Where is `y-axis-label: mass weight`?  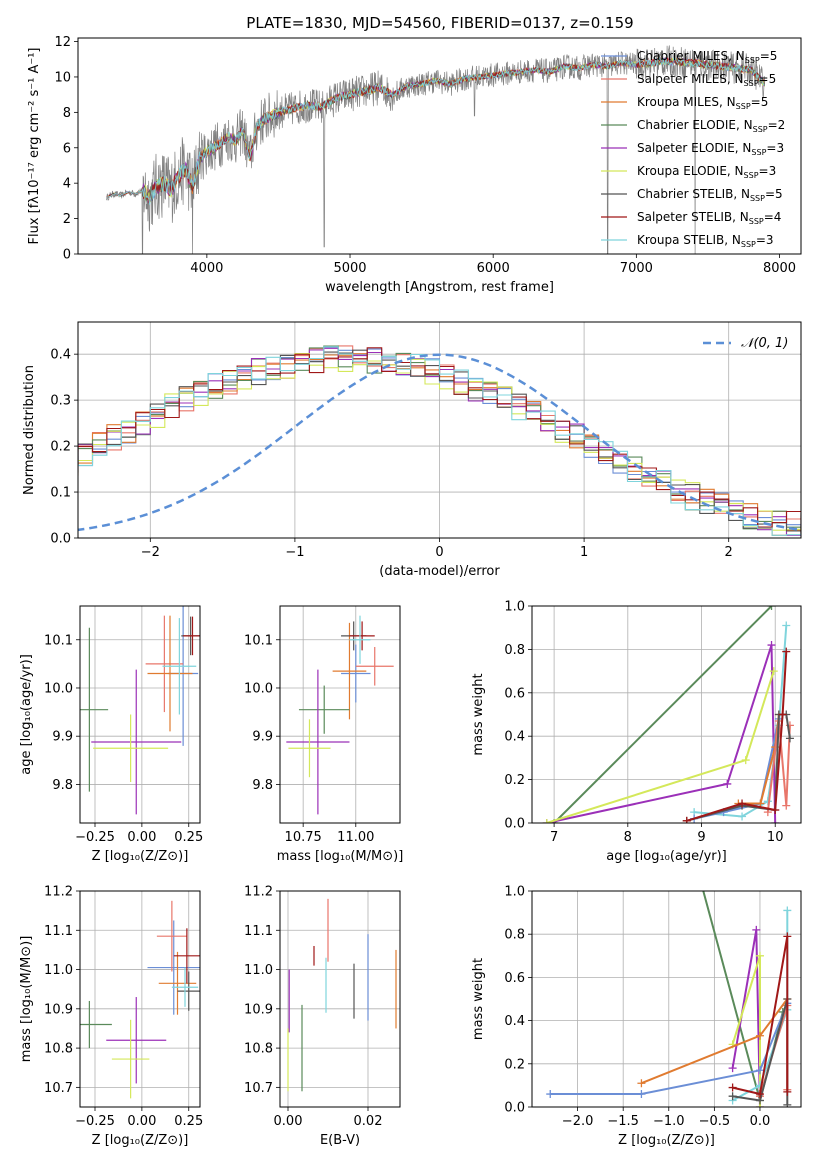 y-axis-label: mass weight is located at coordinates (478, 714).